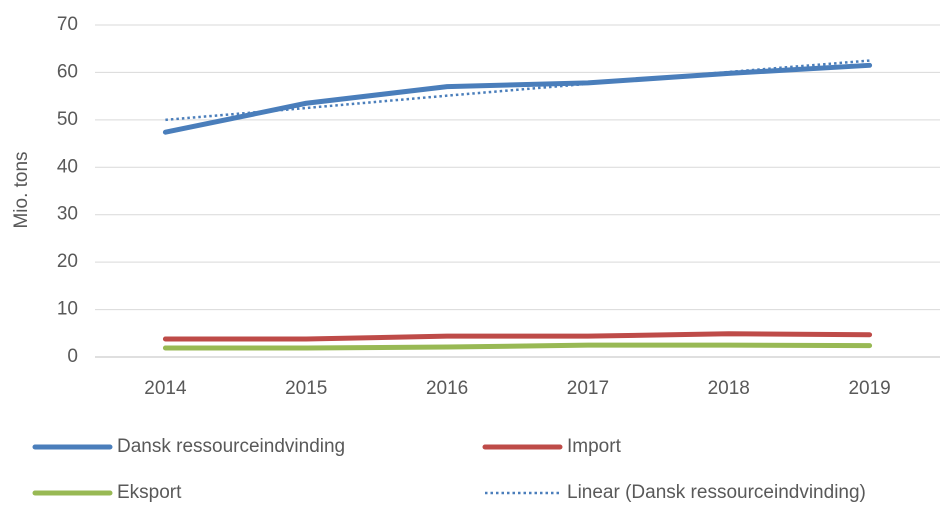 This screenshot has height=506, width=944. I want to click on y-tick-label: 20, so click(67, 261).